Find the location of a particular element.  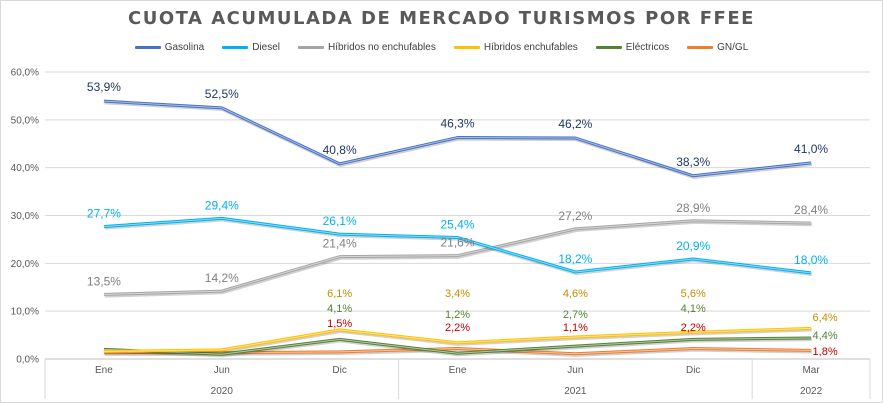

data-label-gn-gl: 1,1% is located at coordinates (575, 328).